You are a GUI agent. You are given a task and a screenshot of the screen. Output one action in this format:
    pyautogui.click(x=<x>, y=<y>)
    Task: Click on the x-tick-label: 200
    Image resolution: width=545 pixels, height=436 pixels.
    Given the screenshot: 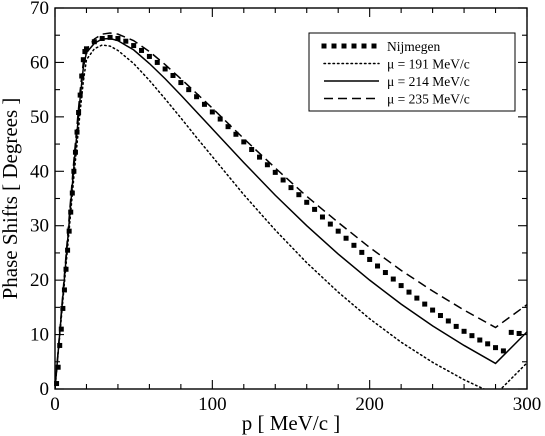 What is the action you would take?
    pyautogui.click(x=369, y=404)
    